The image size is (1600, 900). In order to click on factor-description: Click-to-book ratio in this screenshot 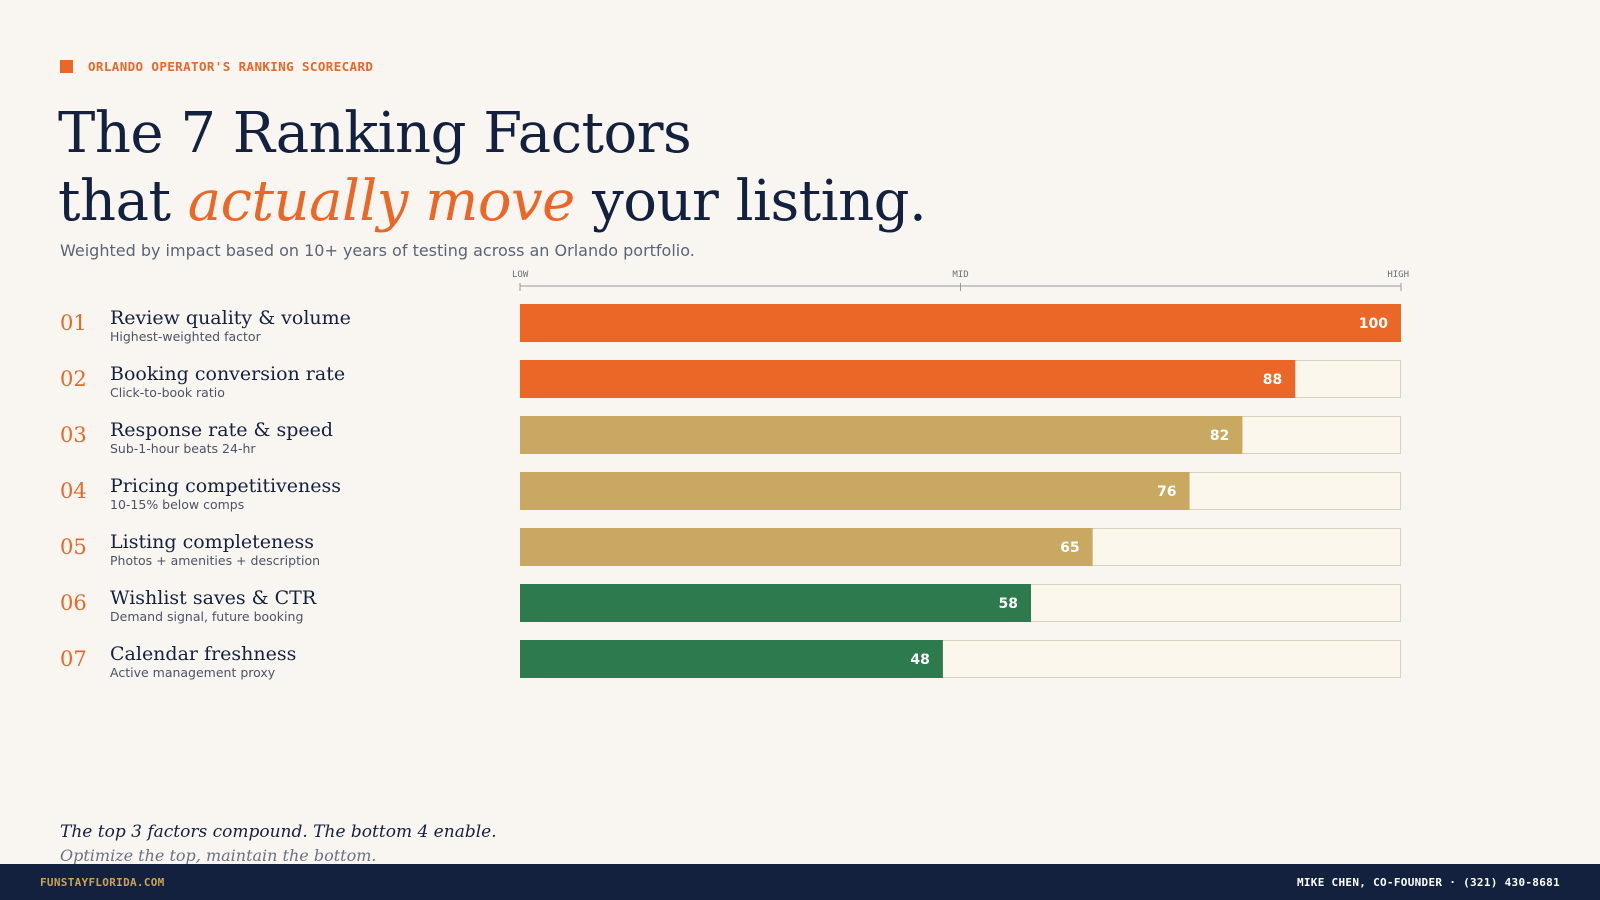, I will do `click(167, 392)`.